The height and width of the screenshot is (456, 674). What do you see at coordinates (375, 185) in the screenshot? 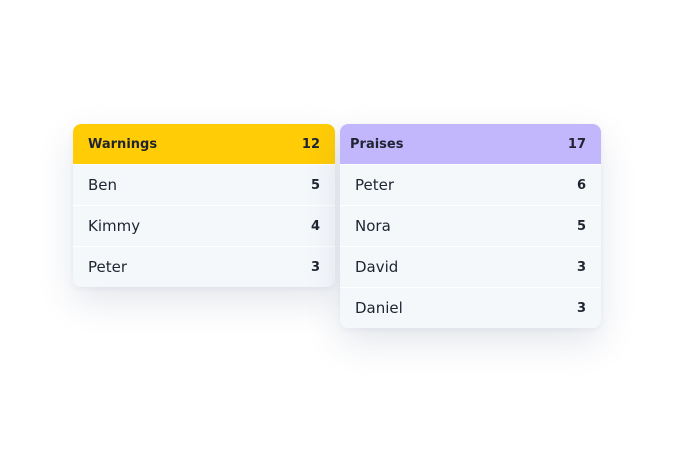
I see `praises-row-name: Peter` at bounding box center [375, 185].